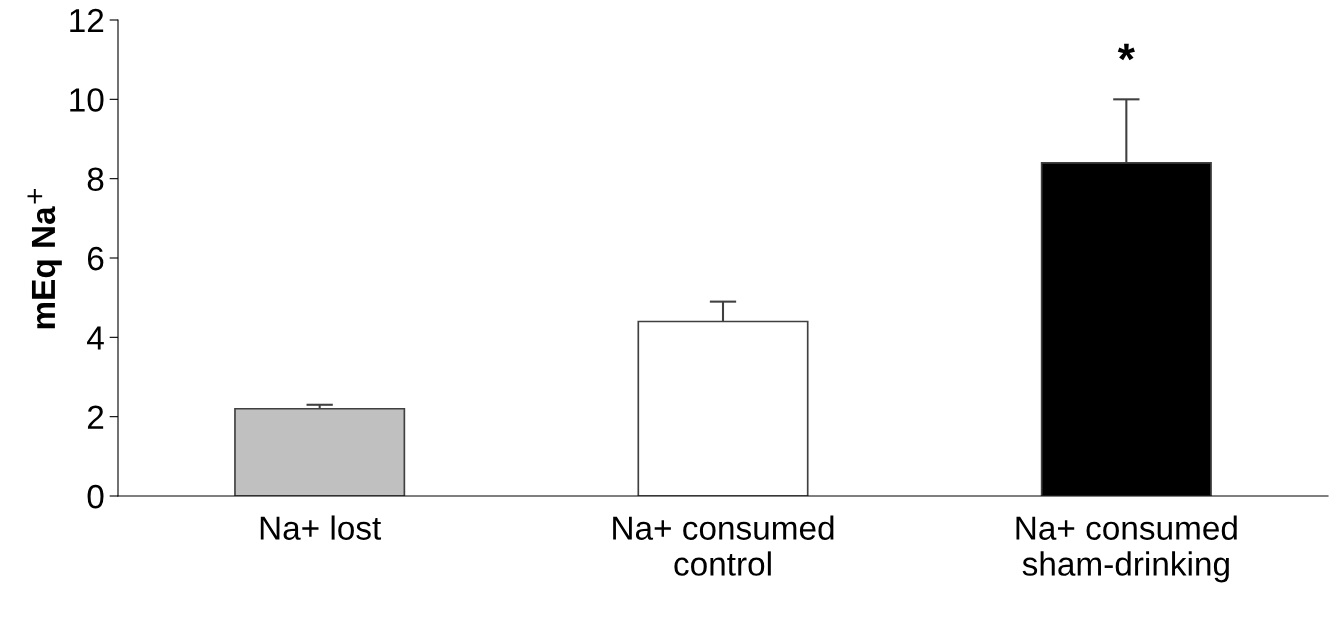 This screenshot has height=637, width=1332. Describe the element at coordinates (95, 496) in the screenshot. I see `y-tick-label: 0` at that location.